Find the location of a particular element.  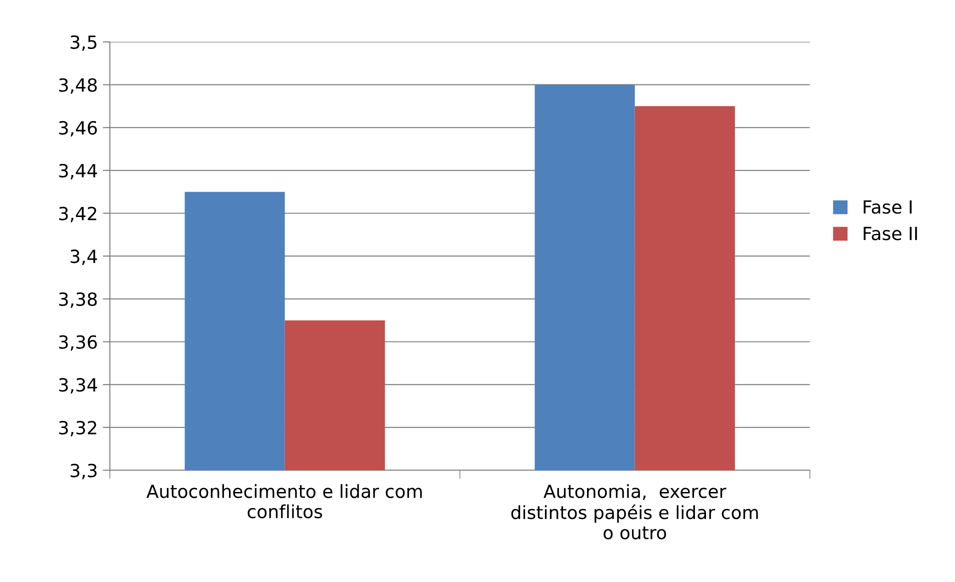

legend-label: Fase II is located at coordinates (890, 233).